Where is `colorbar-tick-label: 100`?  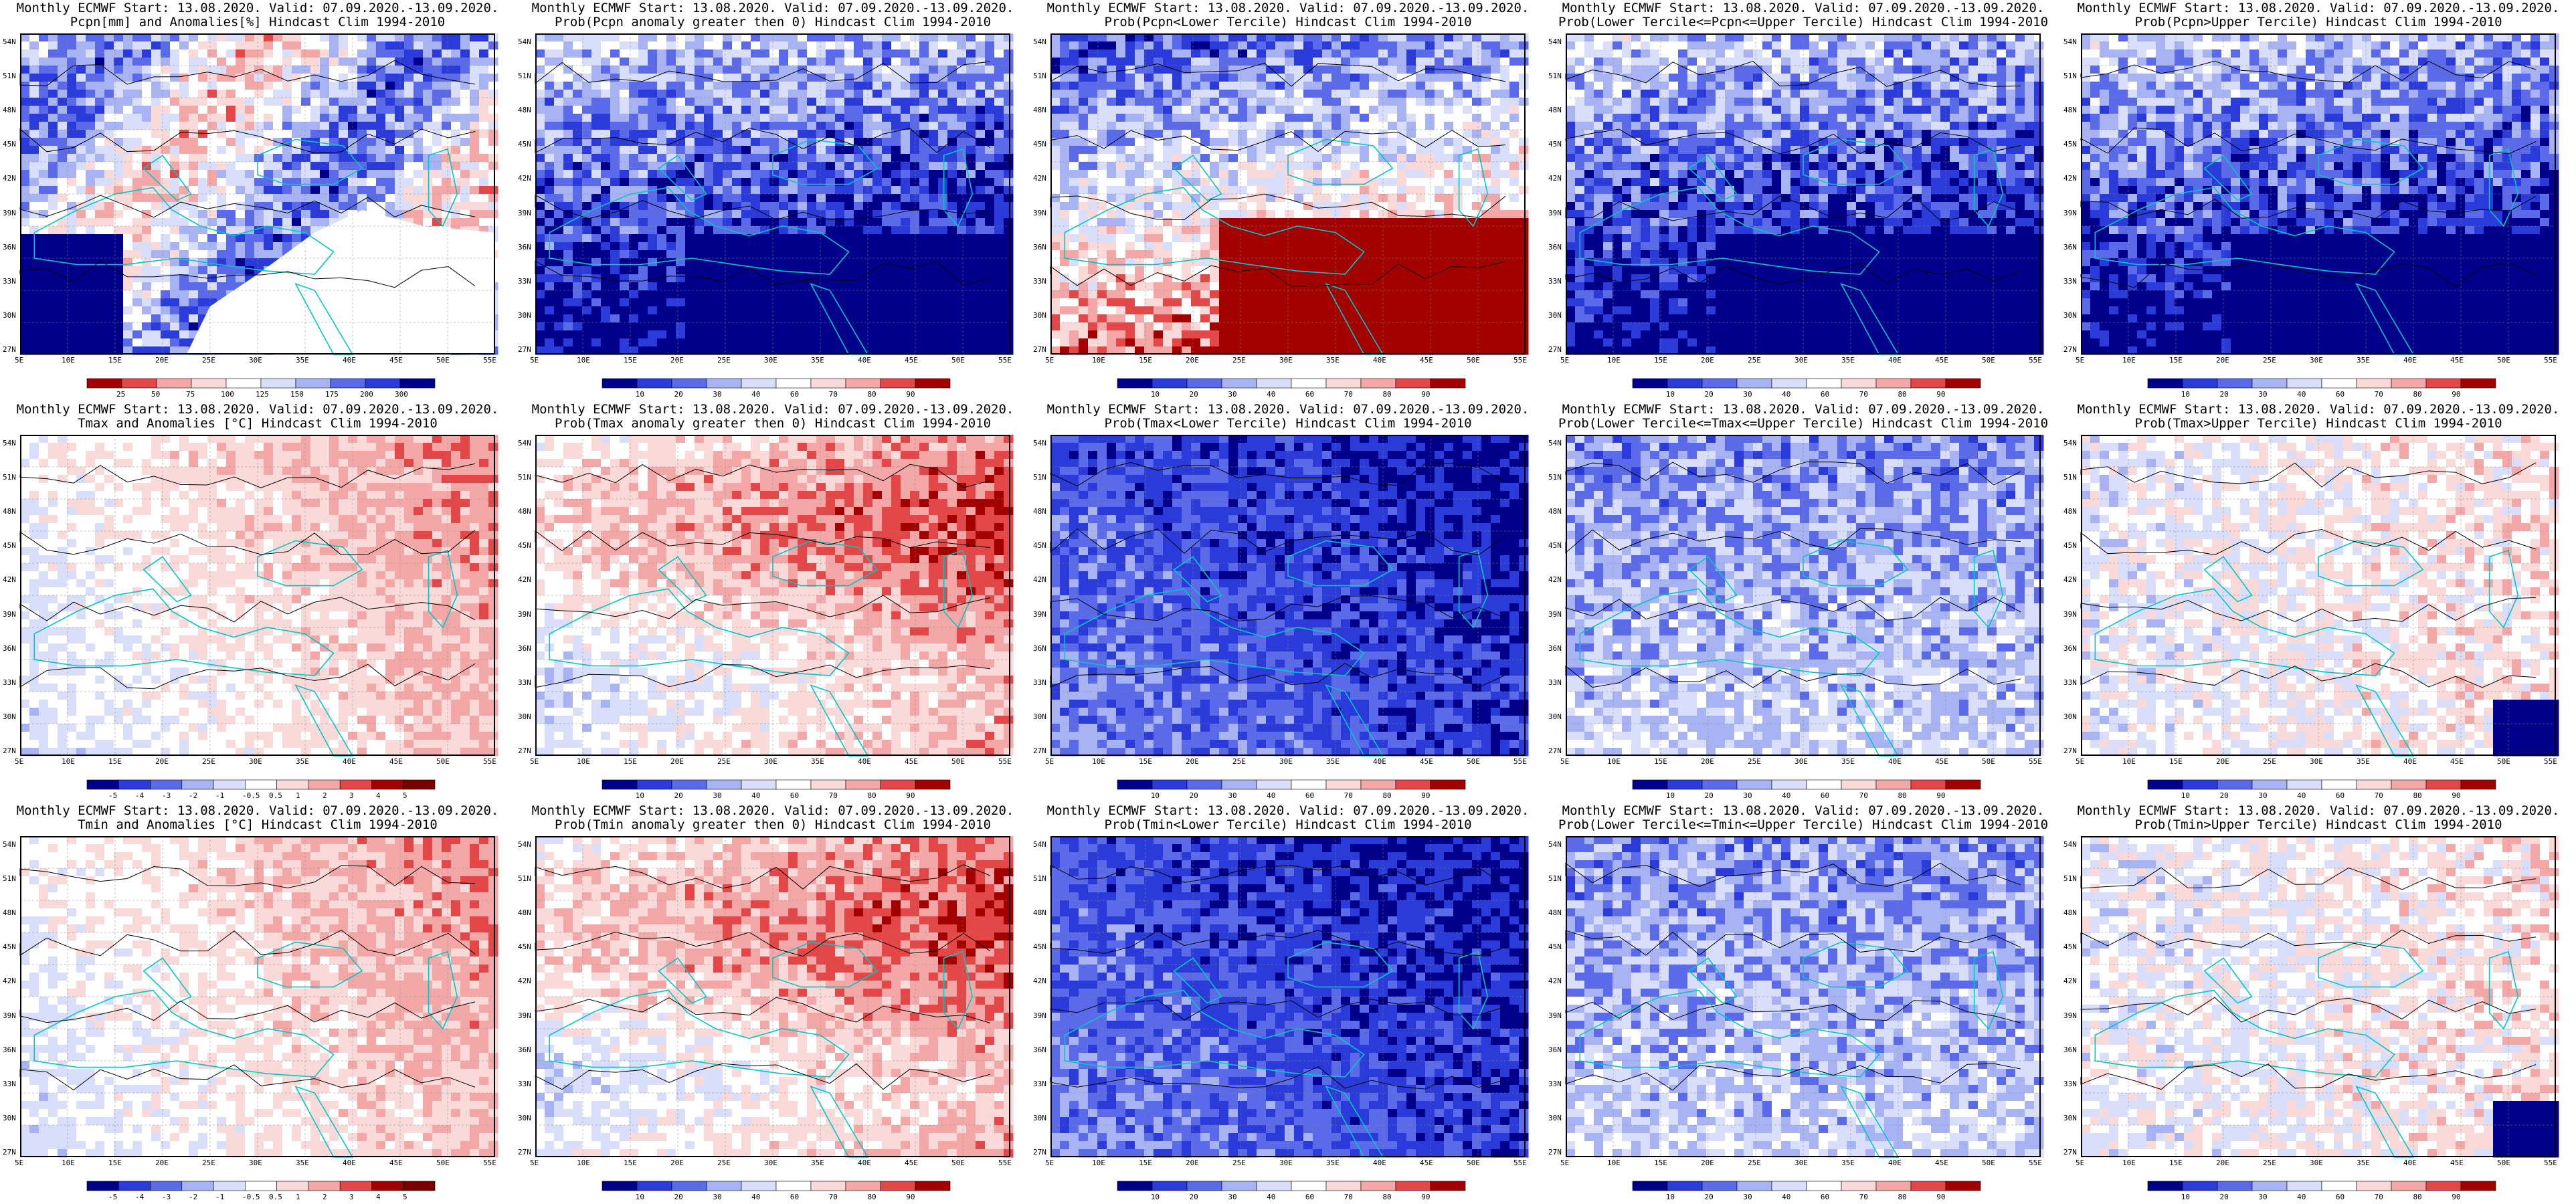 colorbar-tick-label: 100 is located at coordinates (227, 394).